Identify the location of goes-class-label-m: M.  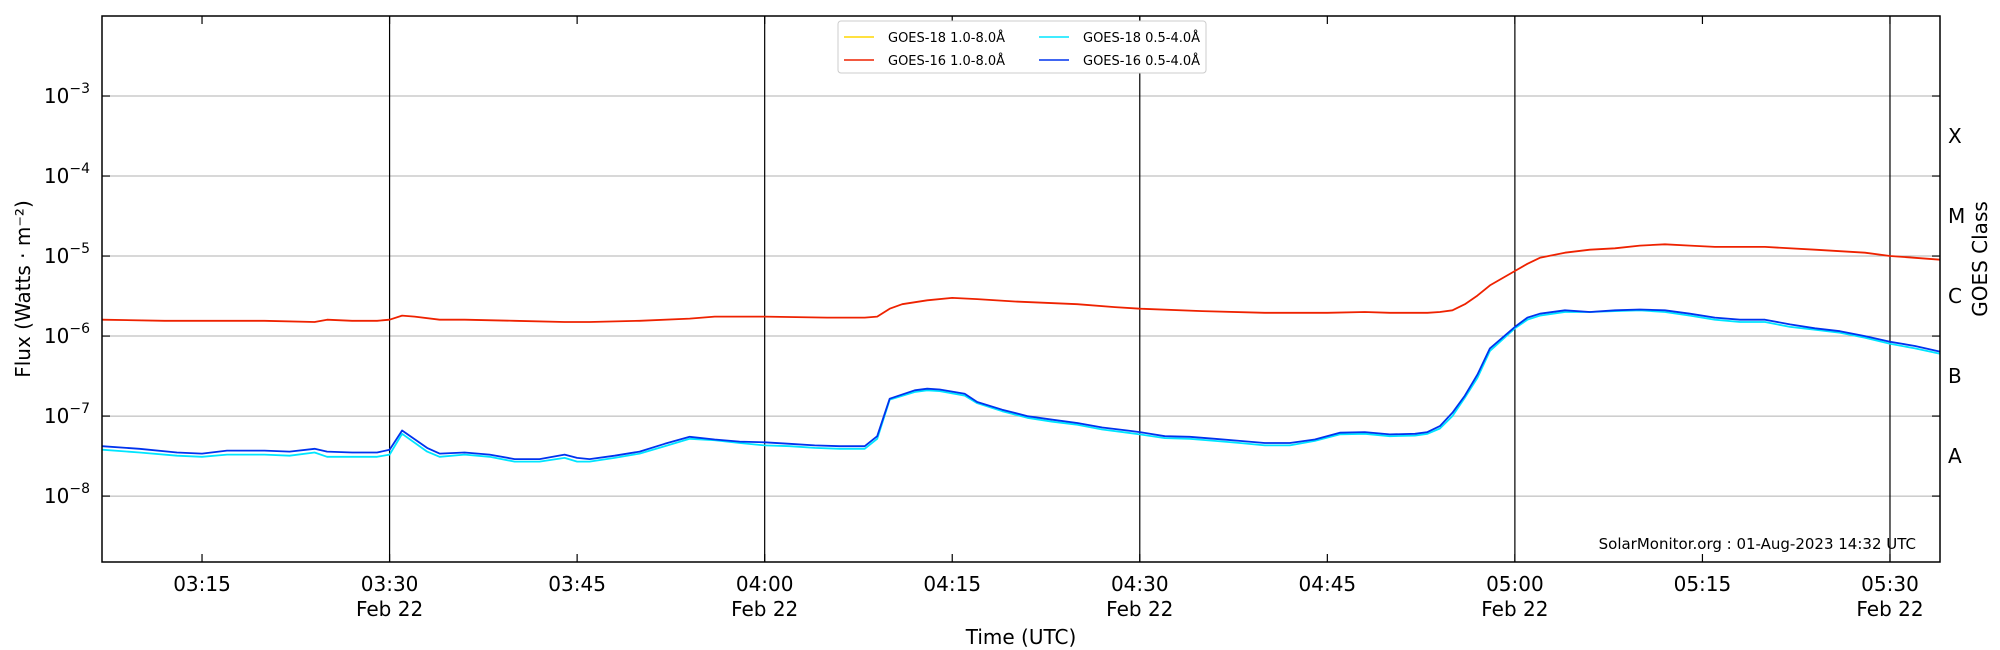
(1956, 216).